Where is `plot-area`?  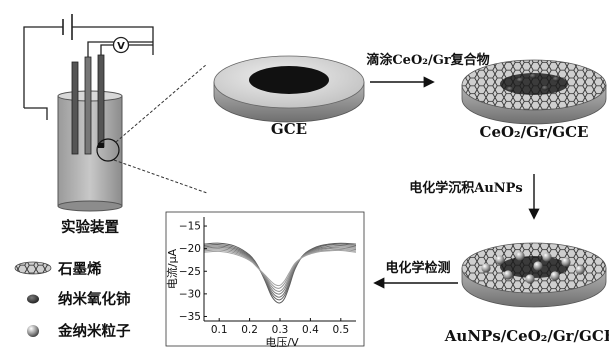 plot-area is located at coordinates (280, 273).